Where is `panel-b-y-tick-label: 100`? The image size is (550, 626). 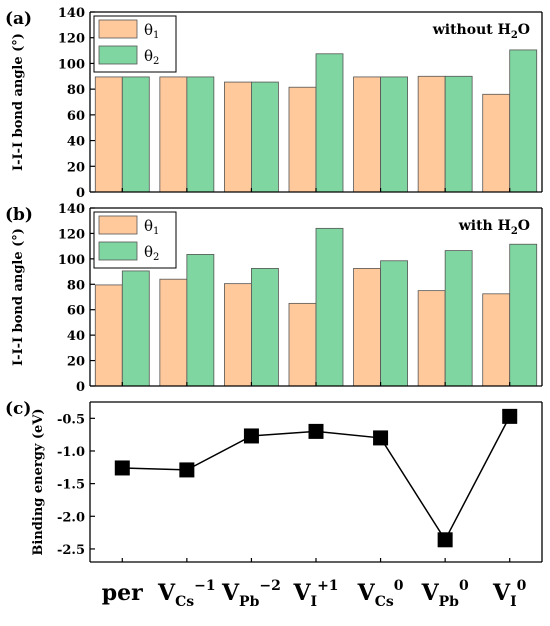
panel-b-y-tick-label: 100 is located at coordinates (71, 260).